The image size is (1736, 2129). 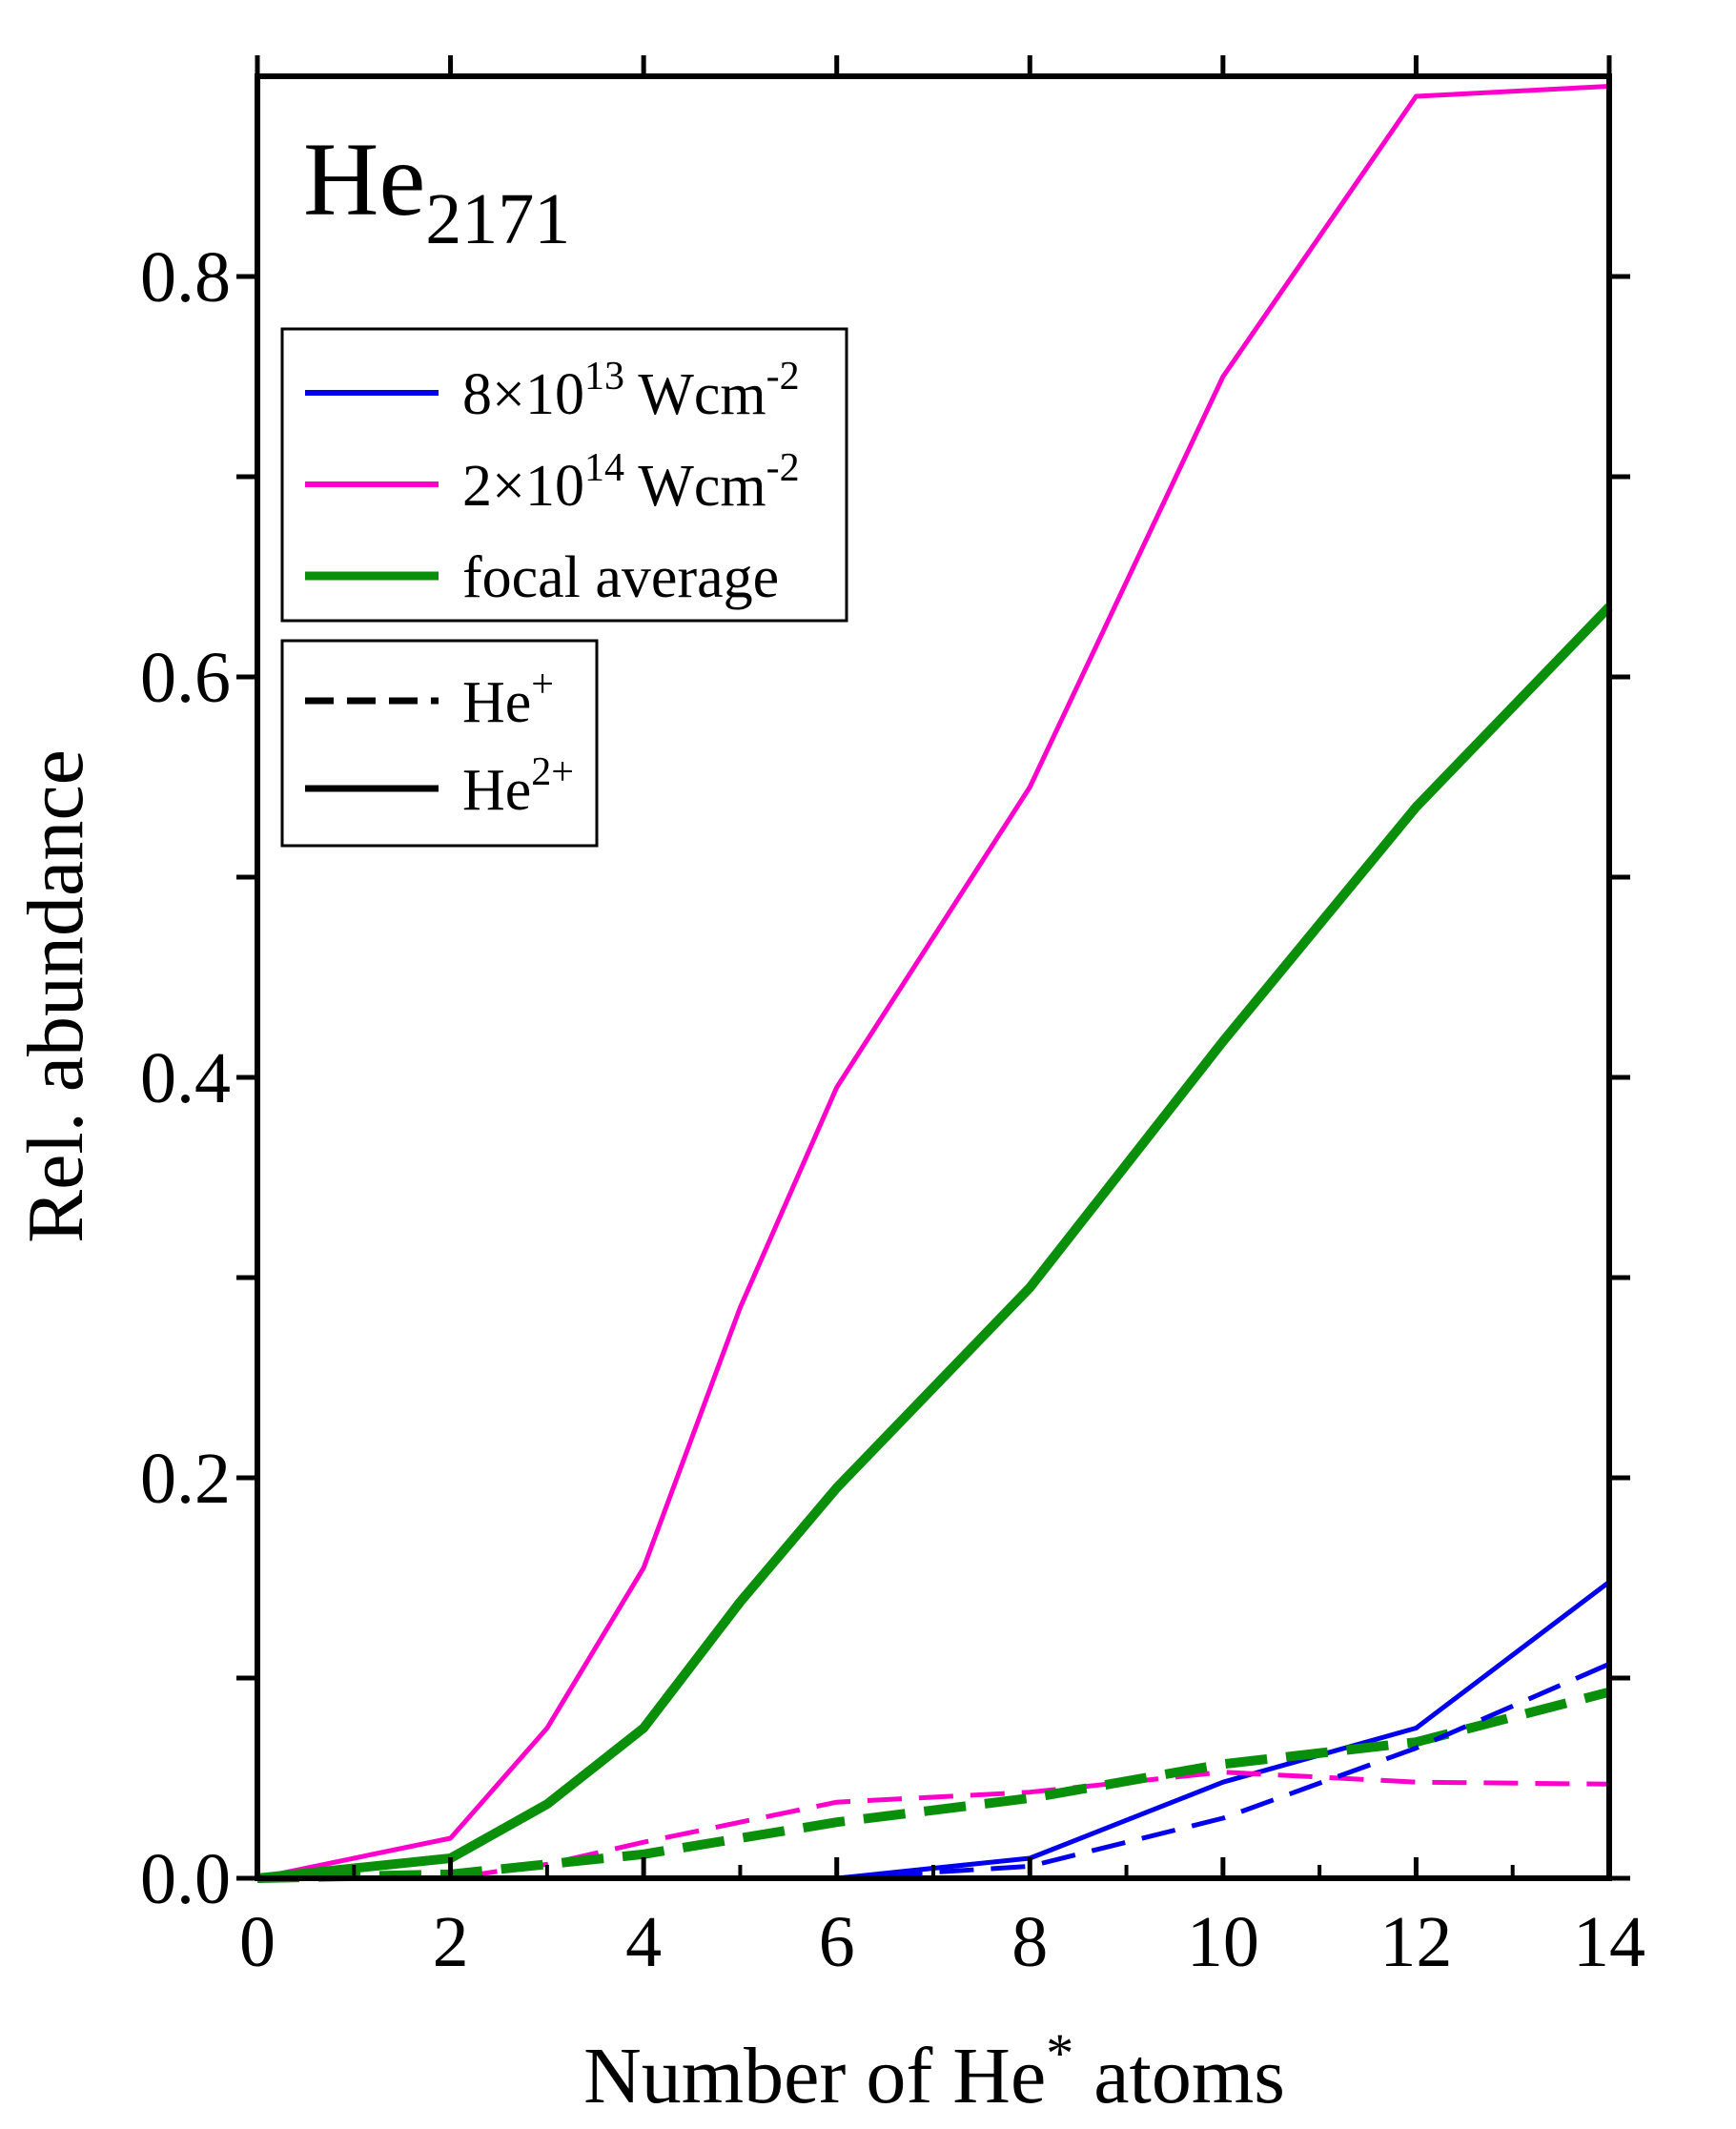 I want to click on x-tick-label: 2, so click(x=451, y=1942).